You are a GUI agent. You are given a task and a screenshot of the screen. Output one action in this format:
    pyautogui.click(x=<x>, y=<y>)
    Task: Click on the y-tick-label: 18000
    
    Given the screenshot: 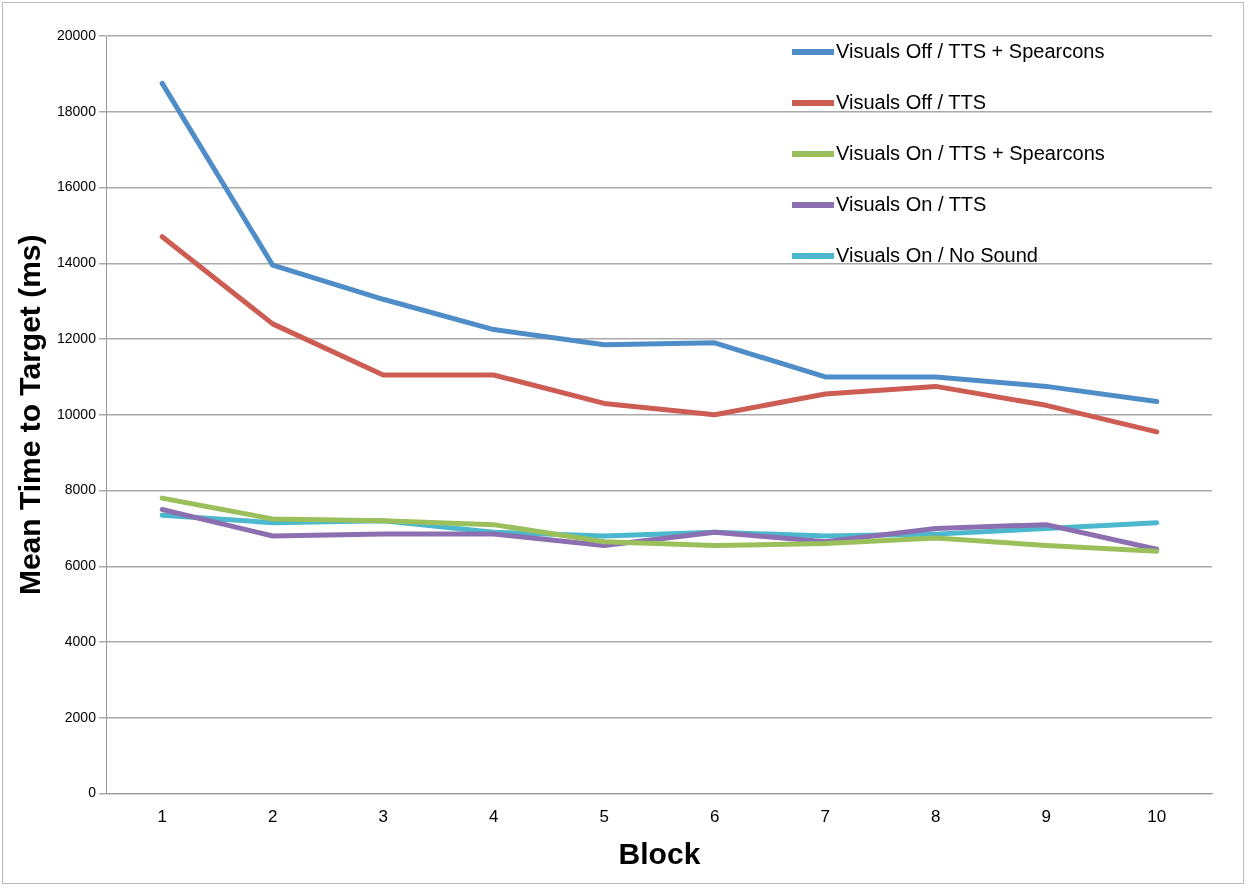 What is the action you would take?
    pyautogui.click(x=76, y=110)
    